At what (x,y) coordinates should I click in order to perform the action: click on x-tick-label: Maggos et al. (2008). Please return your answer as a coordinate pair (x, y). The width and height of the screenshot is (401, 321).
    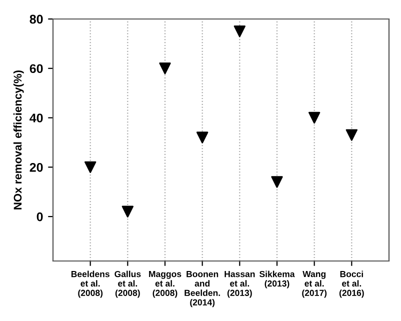
    Looking at the image, I should click on (165, 284).